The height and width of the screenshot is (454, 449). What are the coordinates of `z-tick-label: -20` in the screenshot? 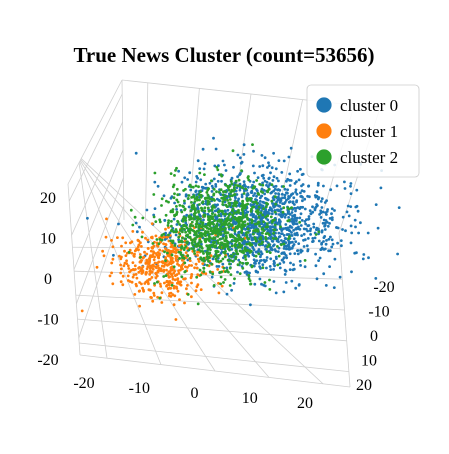 It's located at (47, 360).